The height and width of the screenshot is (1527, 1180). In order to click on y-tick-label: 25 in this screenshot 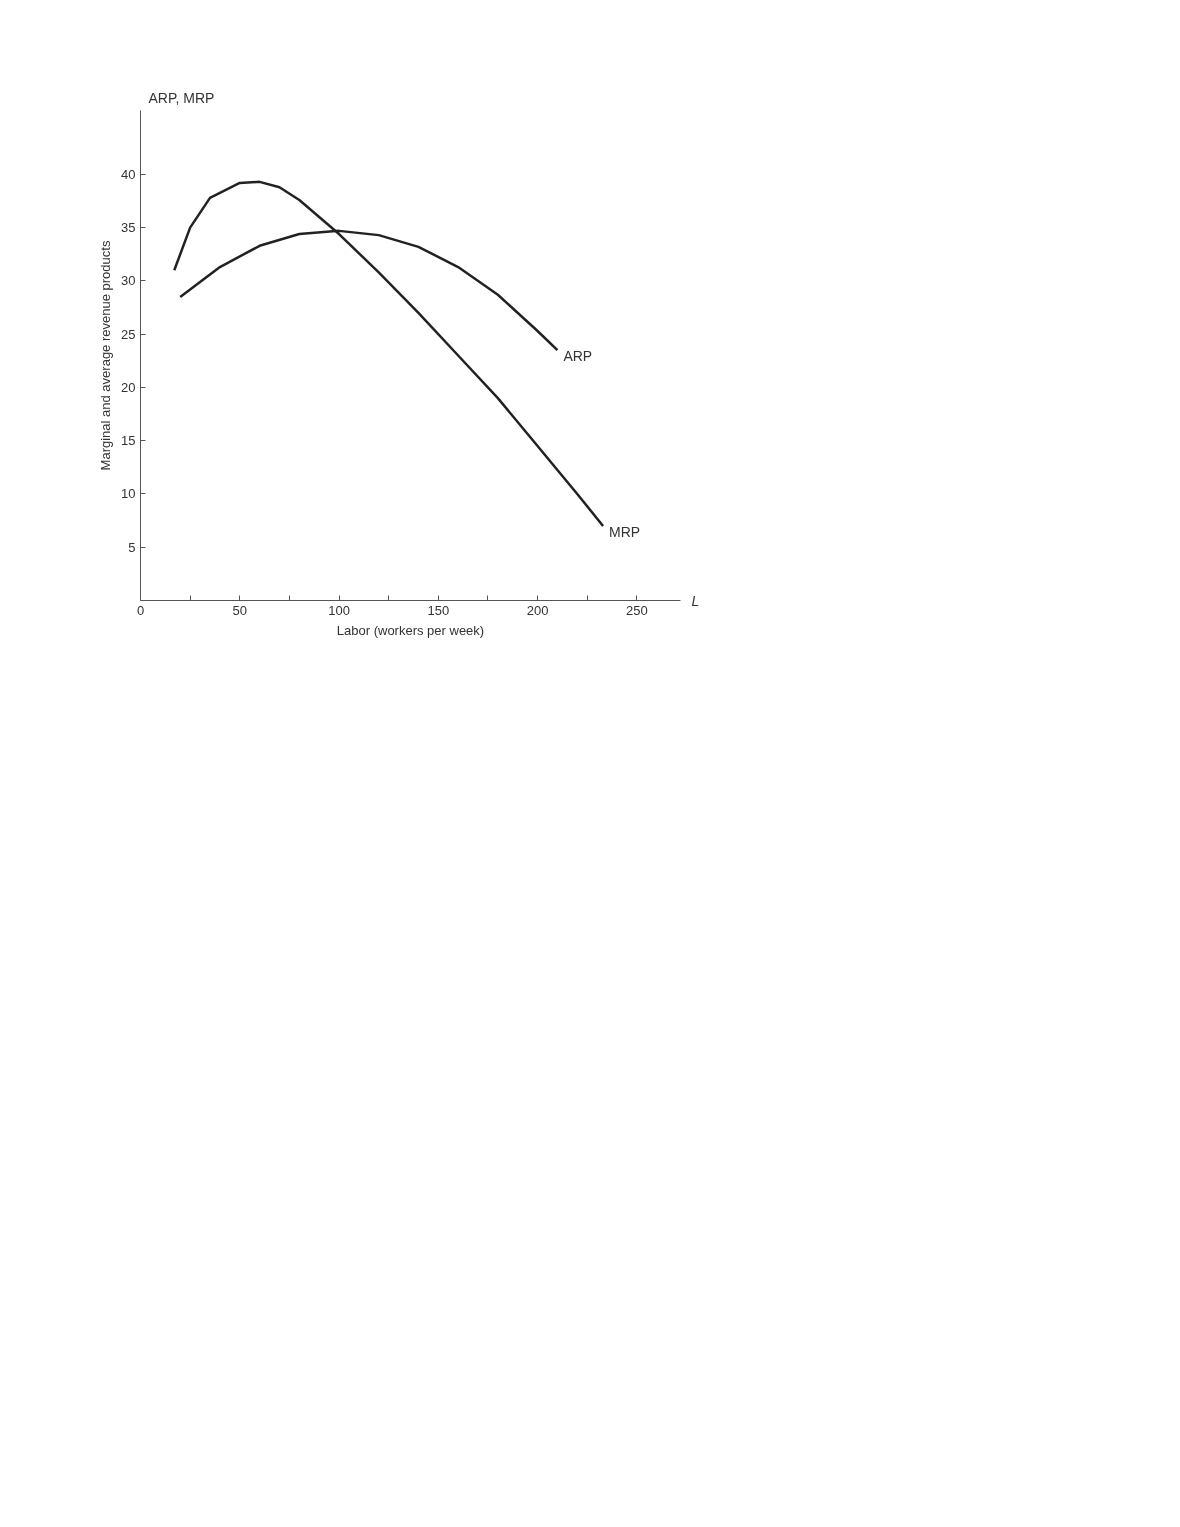, I will do `click(128, 334)`.